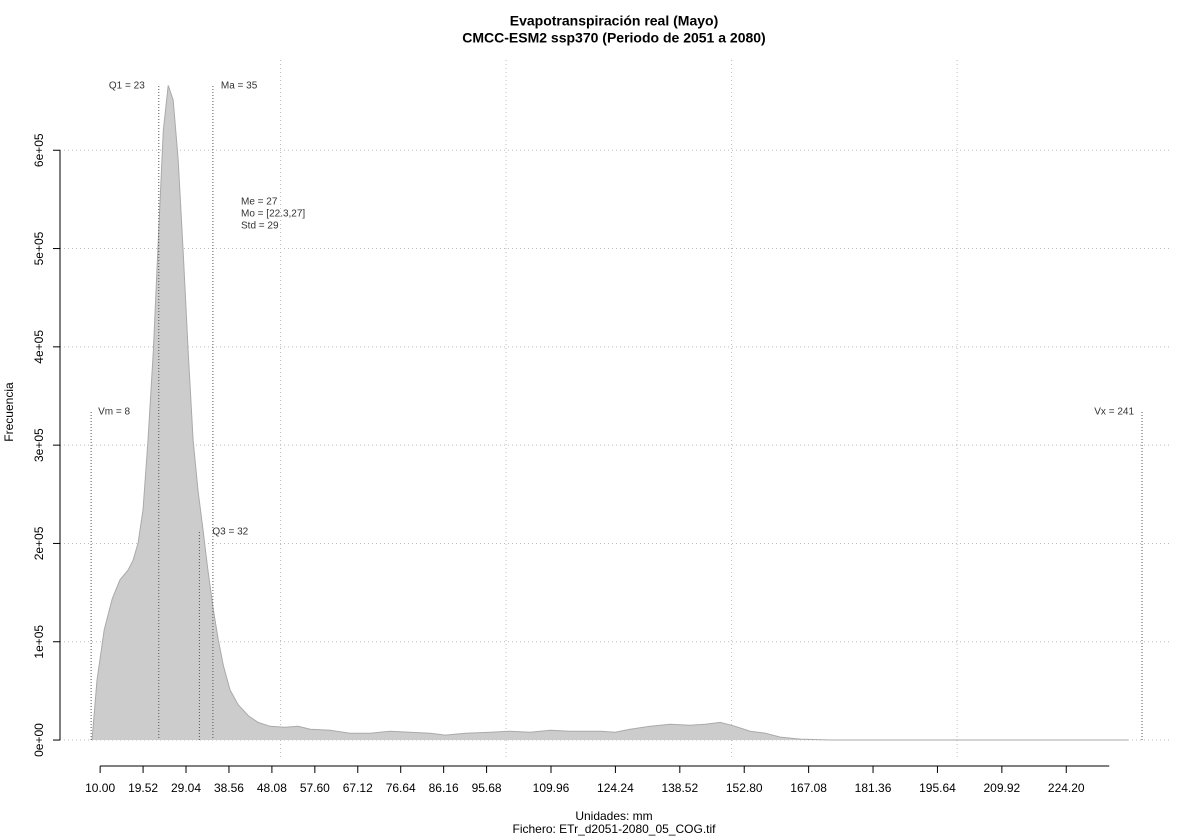  I want to click on x-tick-label: 138.52, so click(679, 788).